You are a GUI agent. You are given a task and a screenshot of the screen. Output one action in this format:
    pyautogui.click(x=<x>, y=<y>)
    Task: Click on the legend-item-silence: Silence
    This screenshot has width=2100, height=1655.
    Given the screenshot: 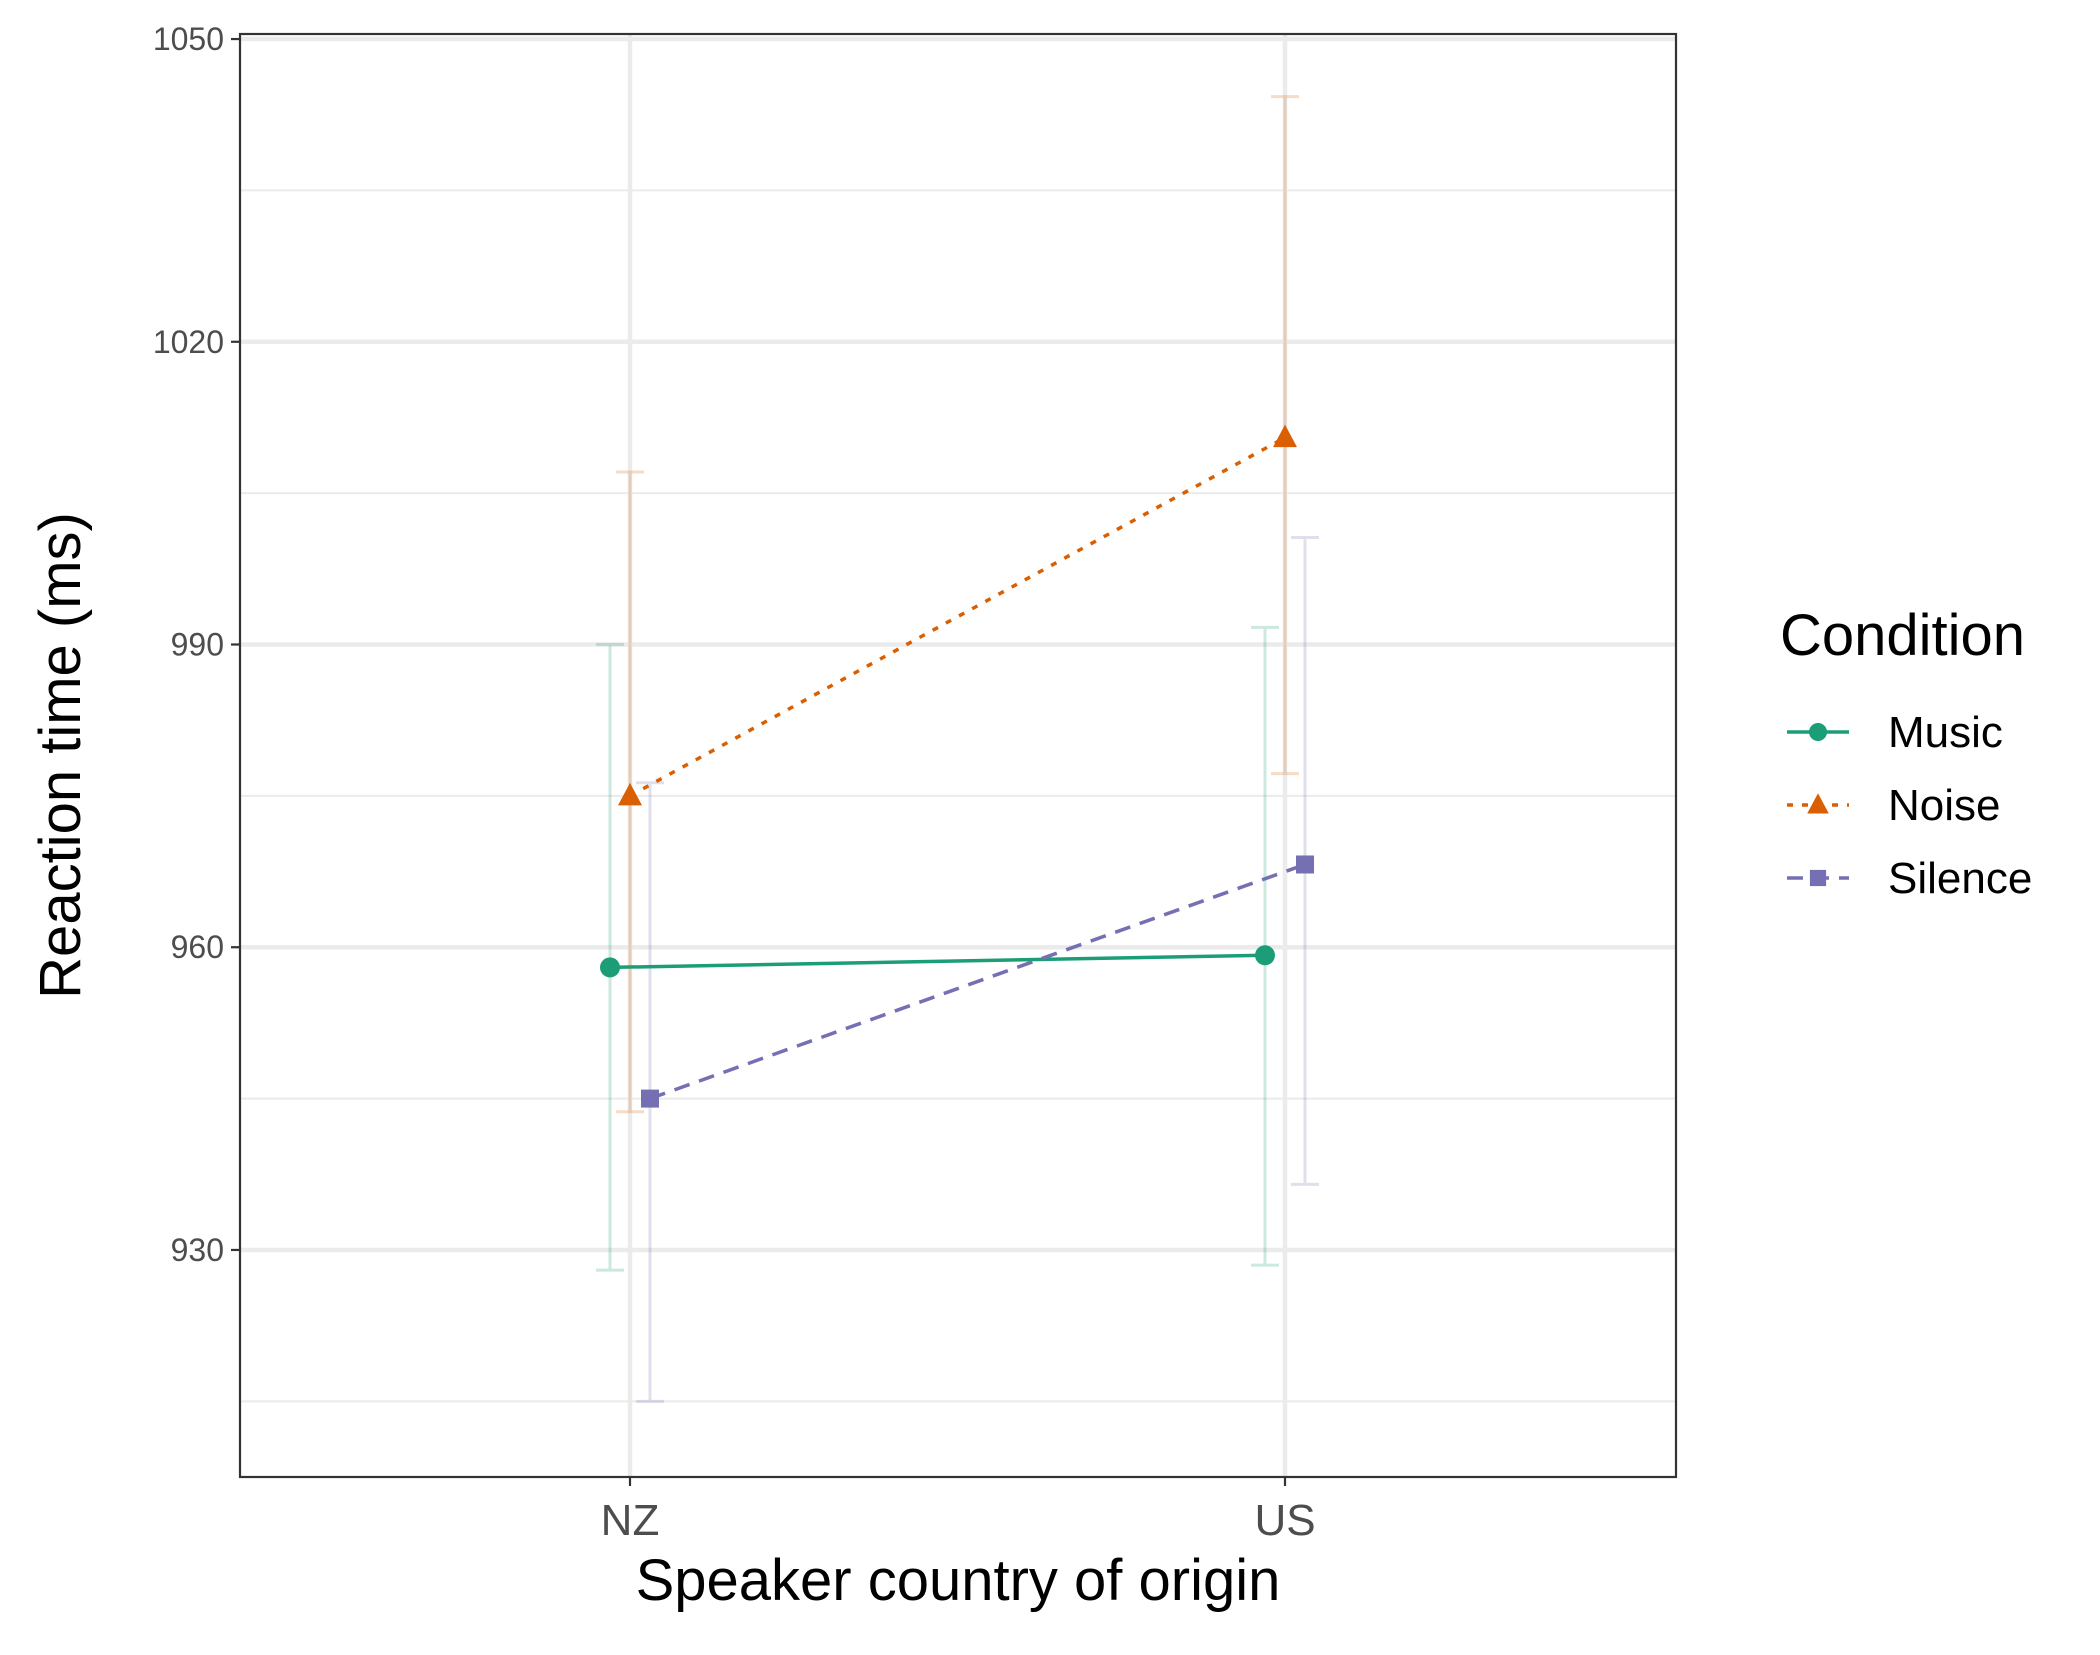 What is the action you would take?
    pyautogui.click(x=1909, y=878)
    